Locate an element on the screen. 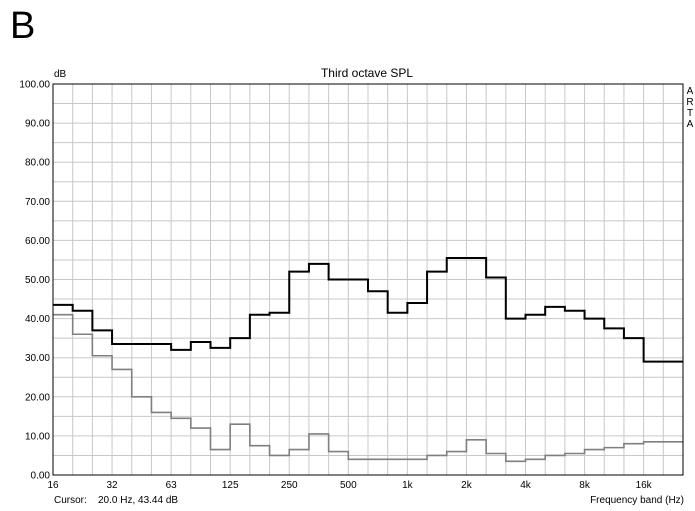  x-tick-label: 32 is located at coordinates (113, 485).